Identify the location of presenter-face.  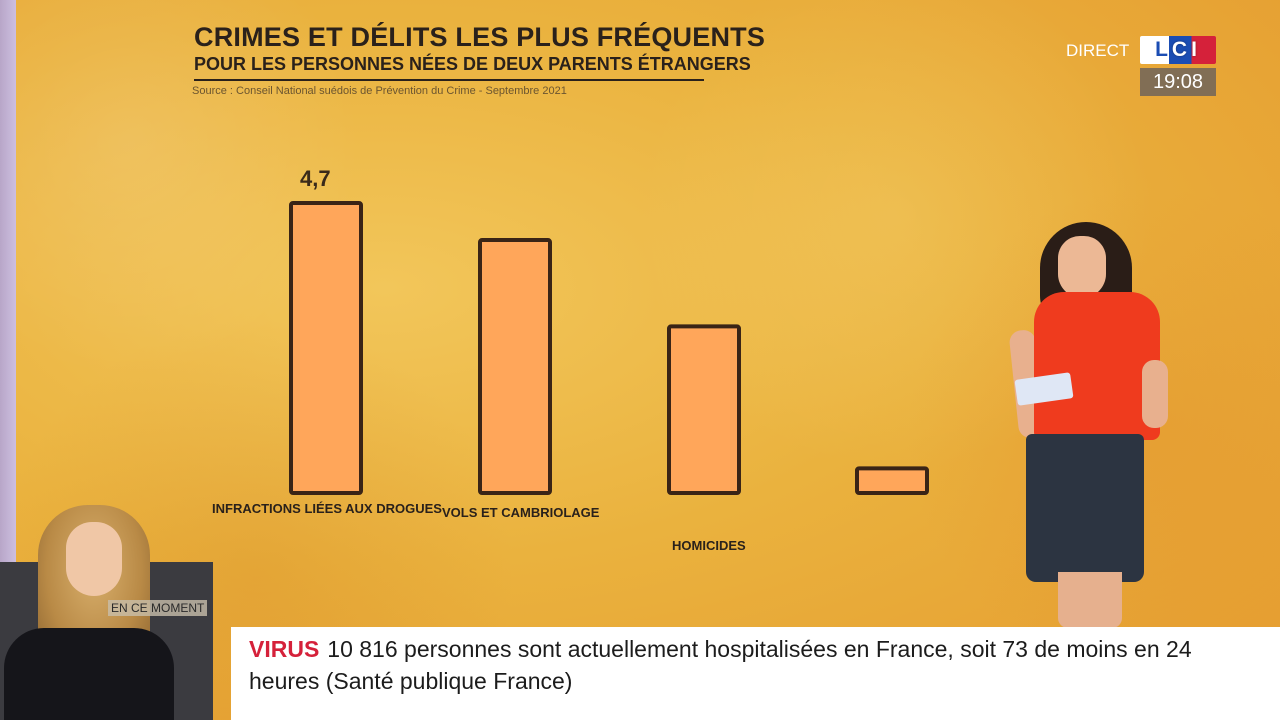
(1082, 267).